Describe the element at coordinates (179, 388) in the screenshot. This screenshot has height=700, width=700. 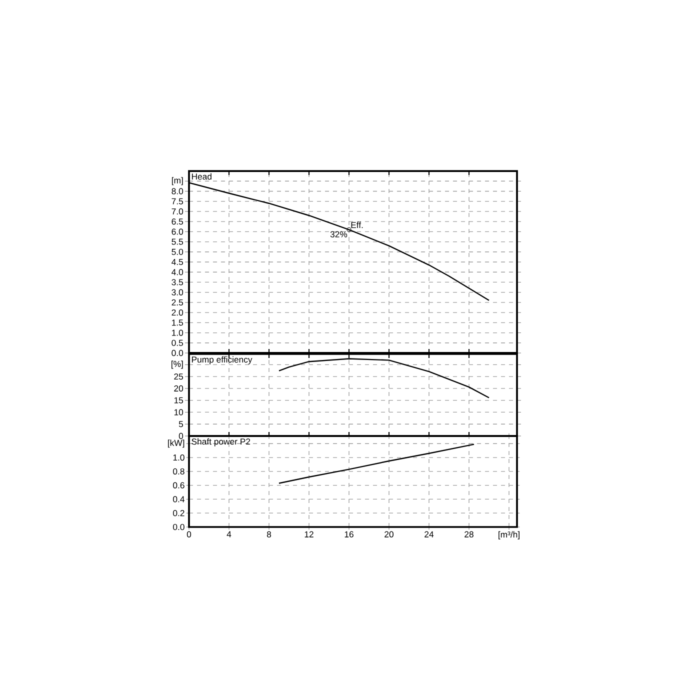
I see `y-tick-label: 20` at that location.